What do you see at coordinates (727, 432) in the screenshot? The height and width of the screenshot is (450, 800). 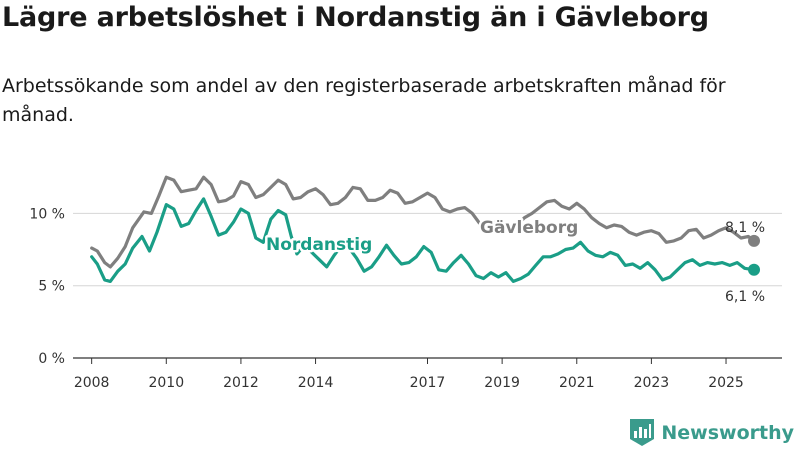 I see `brand-name: Newsworthy` at bounding box center [727, 432].